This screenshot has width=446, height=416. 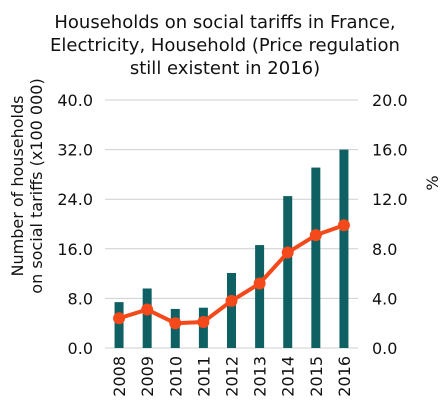 What do you see at coordinates (75, 249) in the screenshot?
I see `left-tick-label: 16.0` at bounding box center [75, 249].